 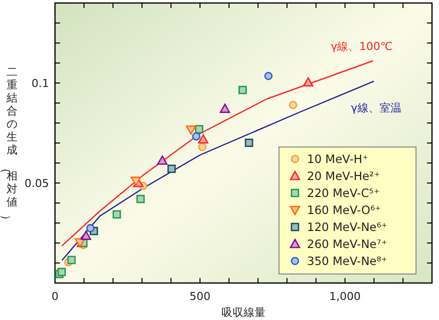 I want to click on y-tick-label: 0.05, so click(x=36, y=183).